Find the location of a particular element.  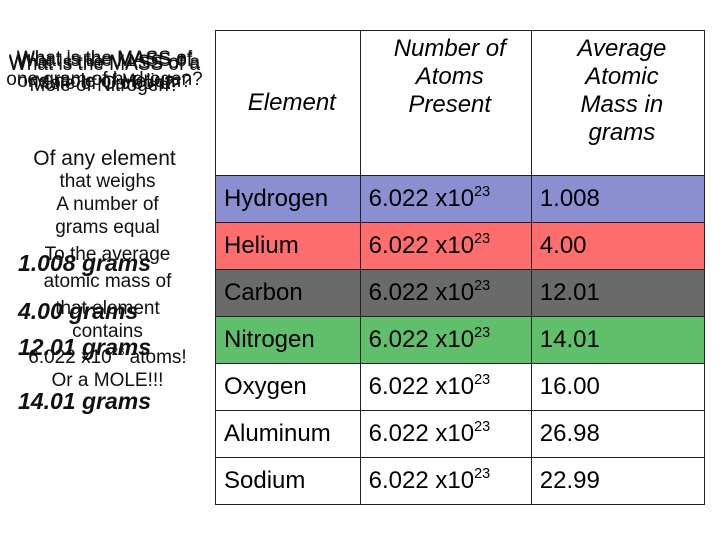

statement-line-4: To the average is located at coordinates (107, 254).